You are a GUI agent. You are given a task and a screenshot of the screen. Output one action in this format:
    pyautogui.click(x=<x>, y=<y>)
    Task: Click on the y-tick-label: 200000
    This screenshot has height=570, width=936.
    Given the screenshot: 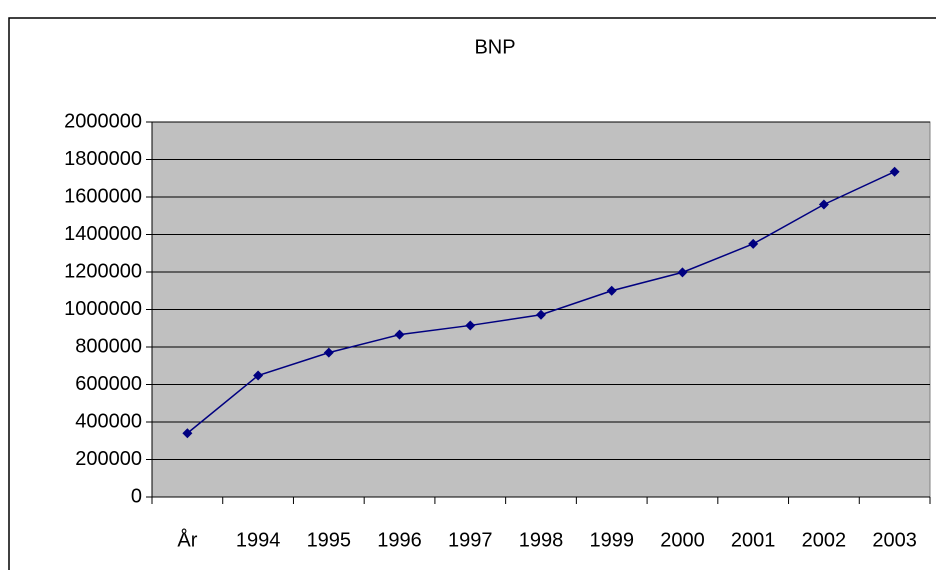 What is the action you would take?
    pyautogui.click(x=108, y=459)
    